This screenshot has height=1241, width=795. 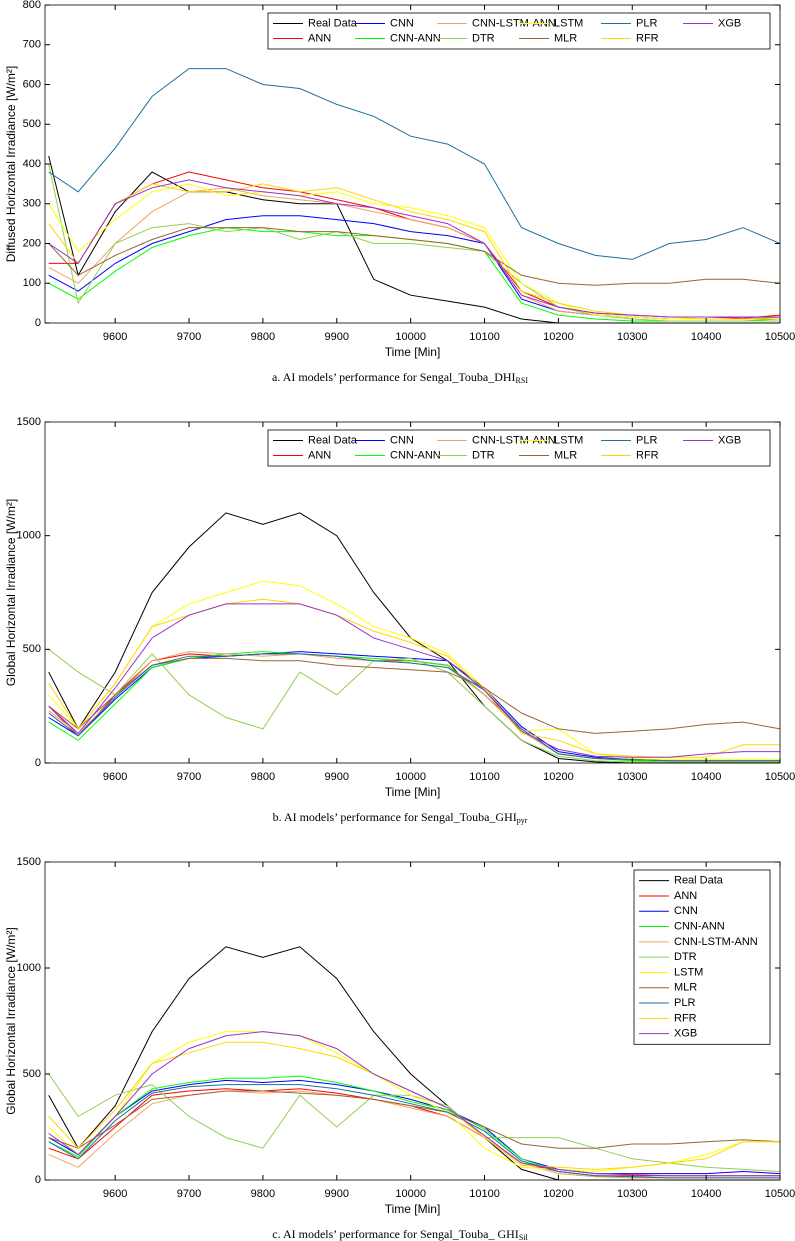 What do you see at coordinates (189, 777) in the screenshot?
I see `x-tick-label: 9700` at bounding box center [189, 777].